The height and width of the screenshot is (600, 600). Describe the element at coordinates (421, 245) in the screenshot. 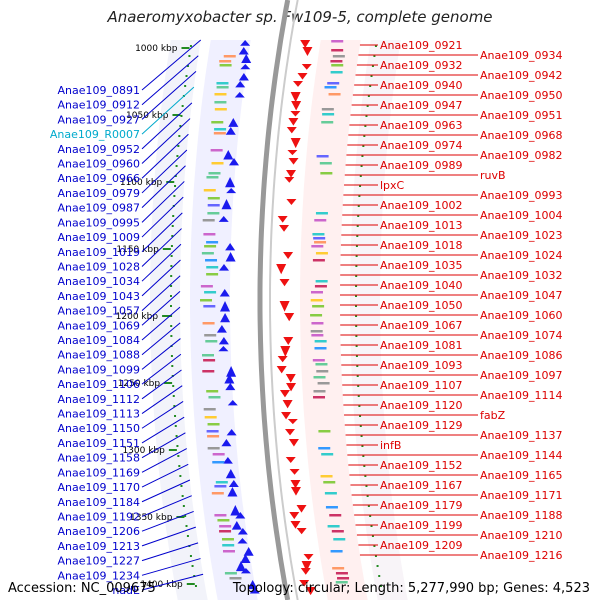

I see `gene-label-right: Anae109_1018` at that location.